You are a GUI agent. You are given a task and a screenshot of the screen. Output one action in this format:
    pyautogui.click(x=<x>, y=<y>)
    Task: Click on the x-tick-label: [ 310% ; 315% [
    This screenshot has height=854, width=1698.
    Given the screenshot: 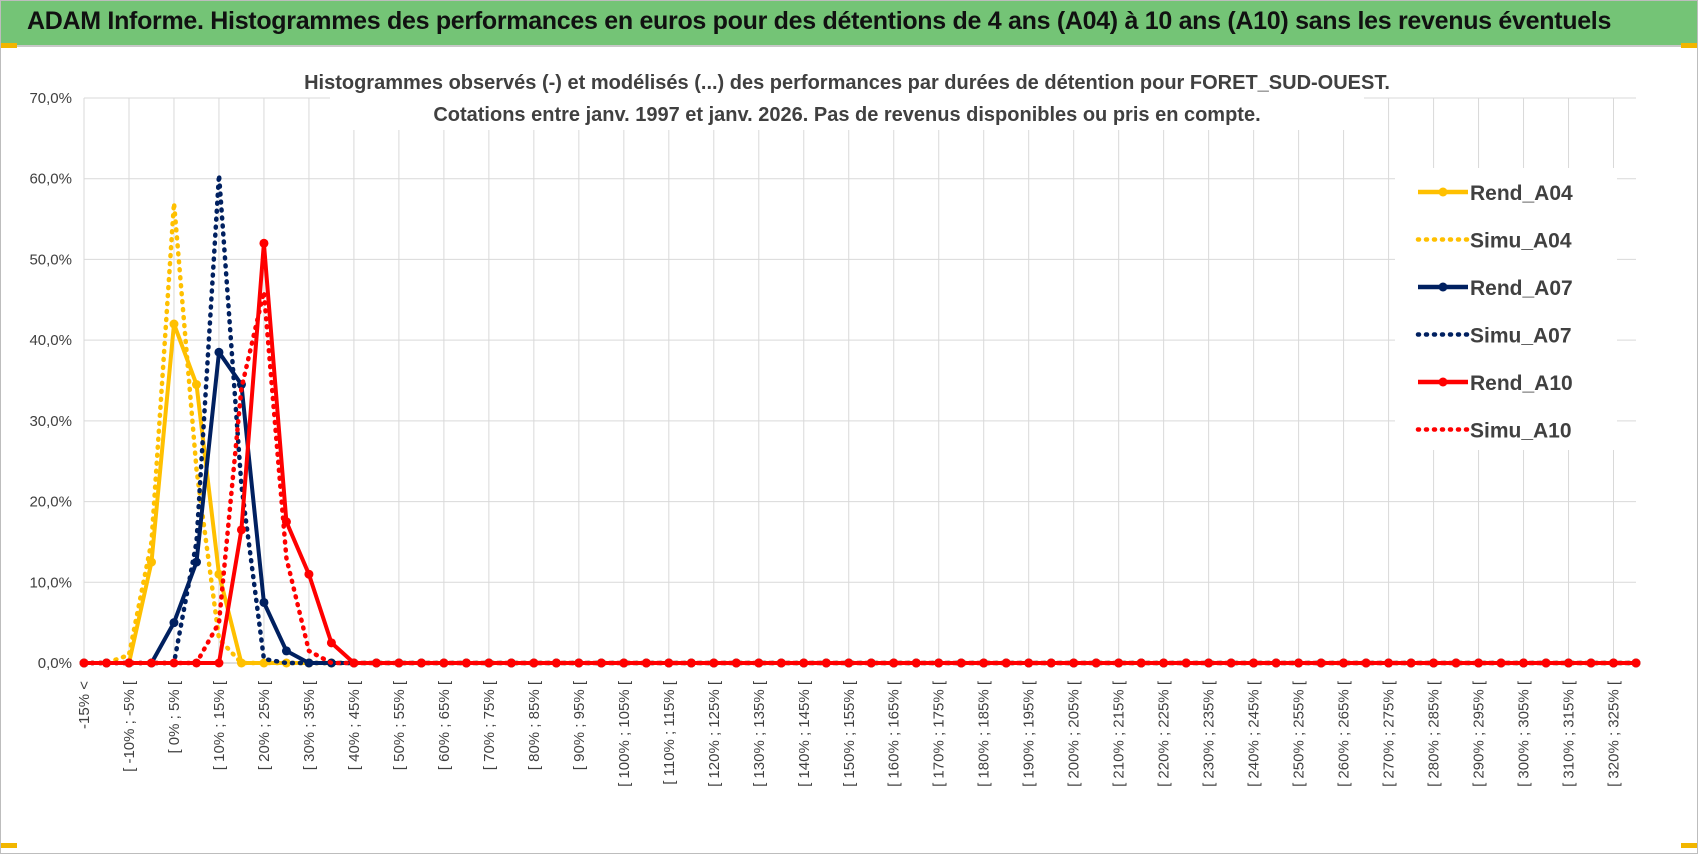 What is the action you would take?
    pyautogui.click(x=1569, y=733)
    